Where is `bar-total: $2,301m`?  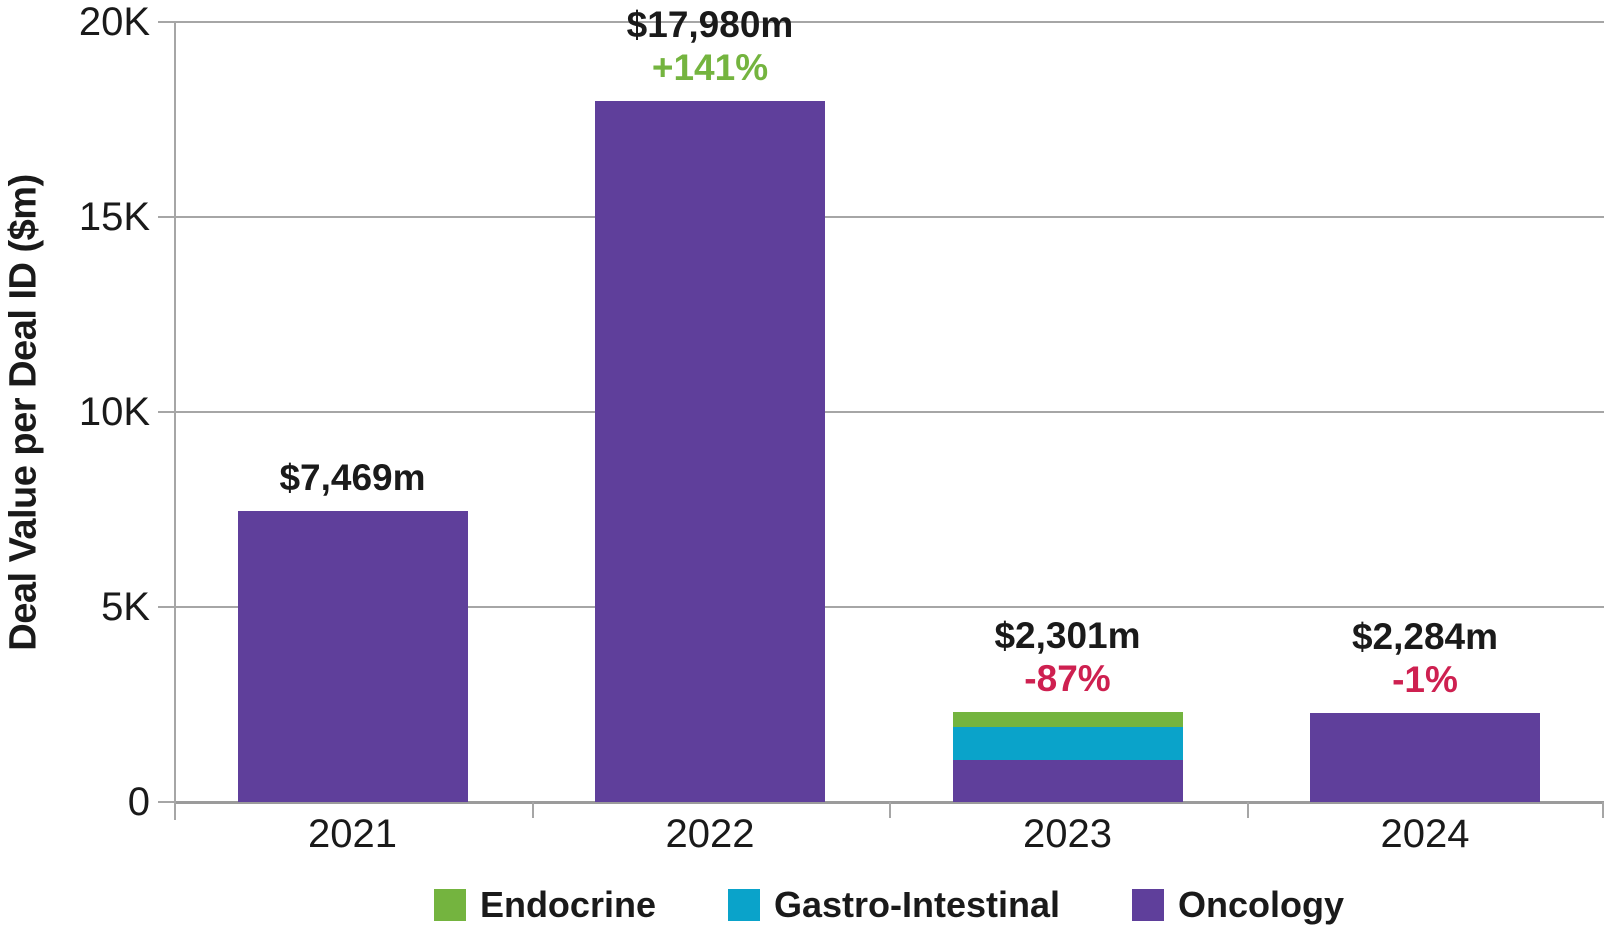 bar-total: $2,301m is located at coordinates (1067, 636).